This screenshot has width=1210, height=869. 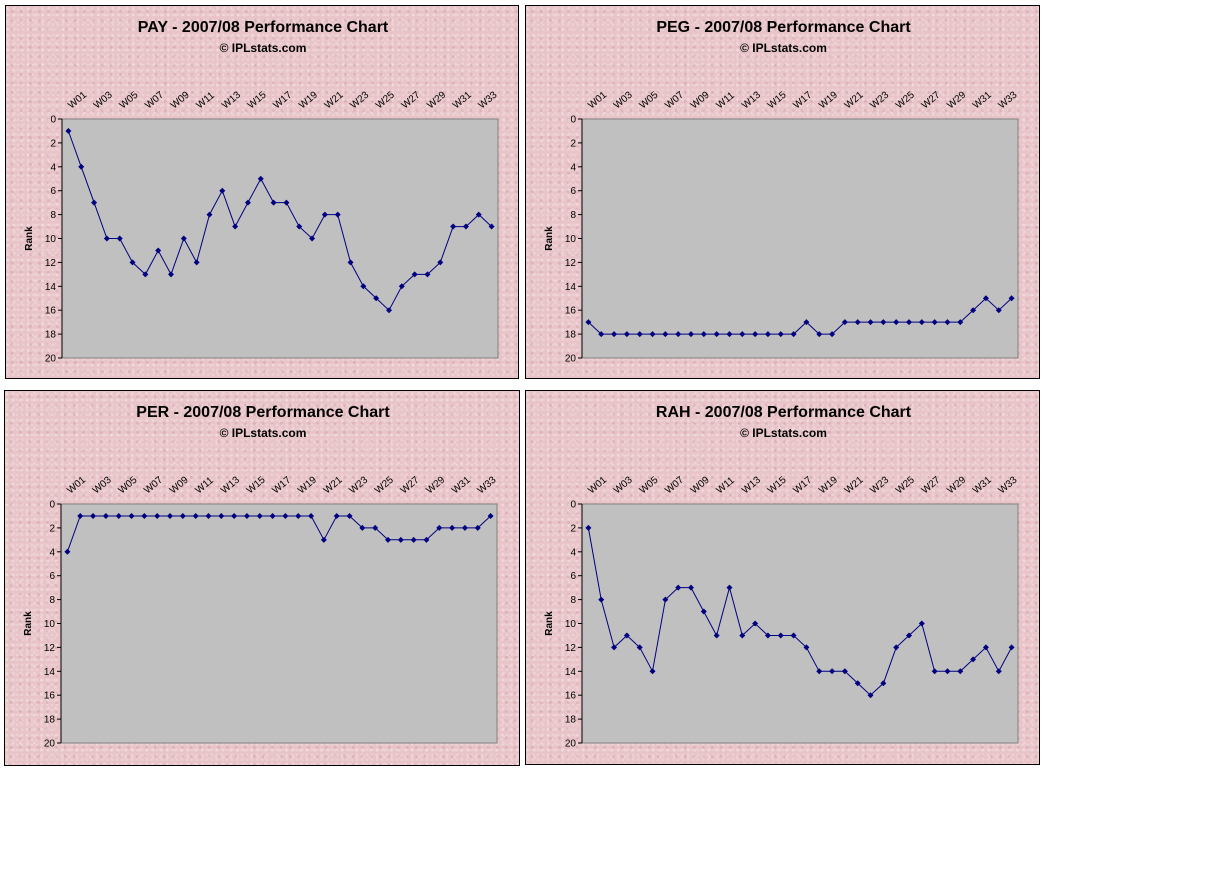 What do you see at coordinates (573, 600) in the screenshot?
I see `y-tick-label: 8` at bounding box center [573, 600].